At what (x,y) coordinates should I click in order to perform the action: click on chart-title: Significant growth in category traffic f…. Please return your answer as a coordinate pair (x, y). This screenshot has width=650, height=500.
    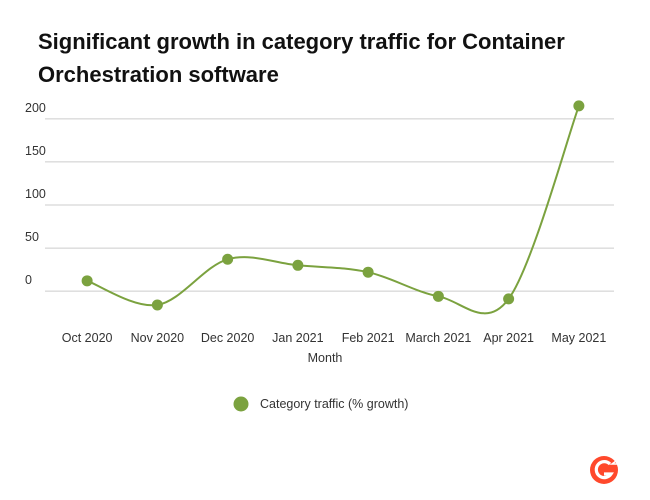
    Looking at the image, I should click on (301, 41).